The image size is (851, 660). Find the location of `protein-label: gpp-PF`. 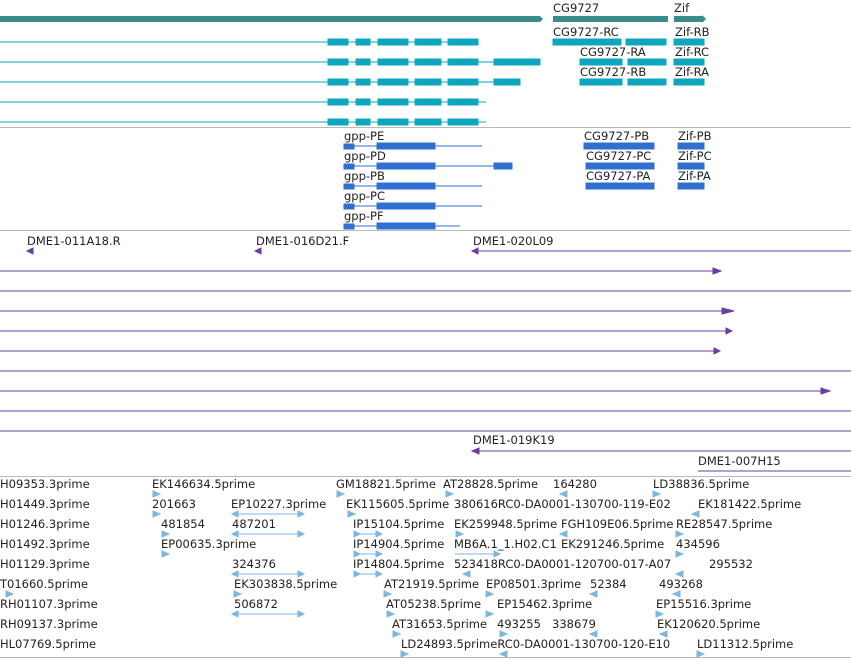

protein-label: gpp-PF is located at coordinates (364, 216).